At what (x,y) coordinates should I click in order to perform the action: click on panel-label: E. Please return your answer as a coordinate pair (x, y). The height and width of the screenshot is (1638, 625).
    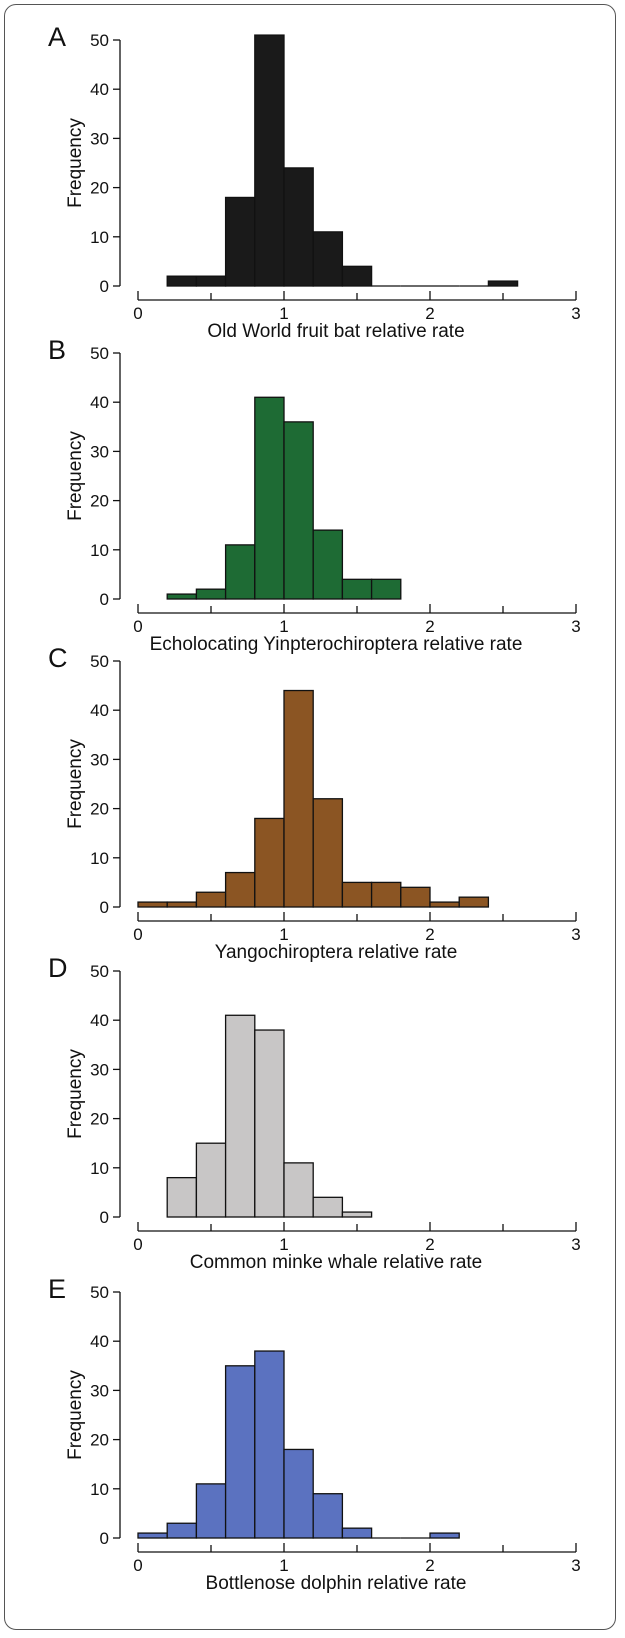
    Looking at the image, I should click on (57, 1289).